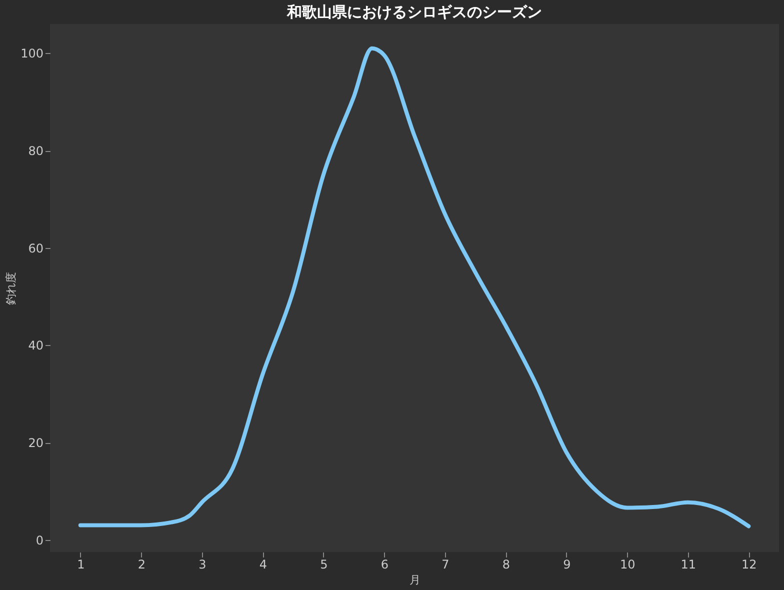  I want to click on x-tick-label: 10, so click(628, 565).